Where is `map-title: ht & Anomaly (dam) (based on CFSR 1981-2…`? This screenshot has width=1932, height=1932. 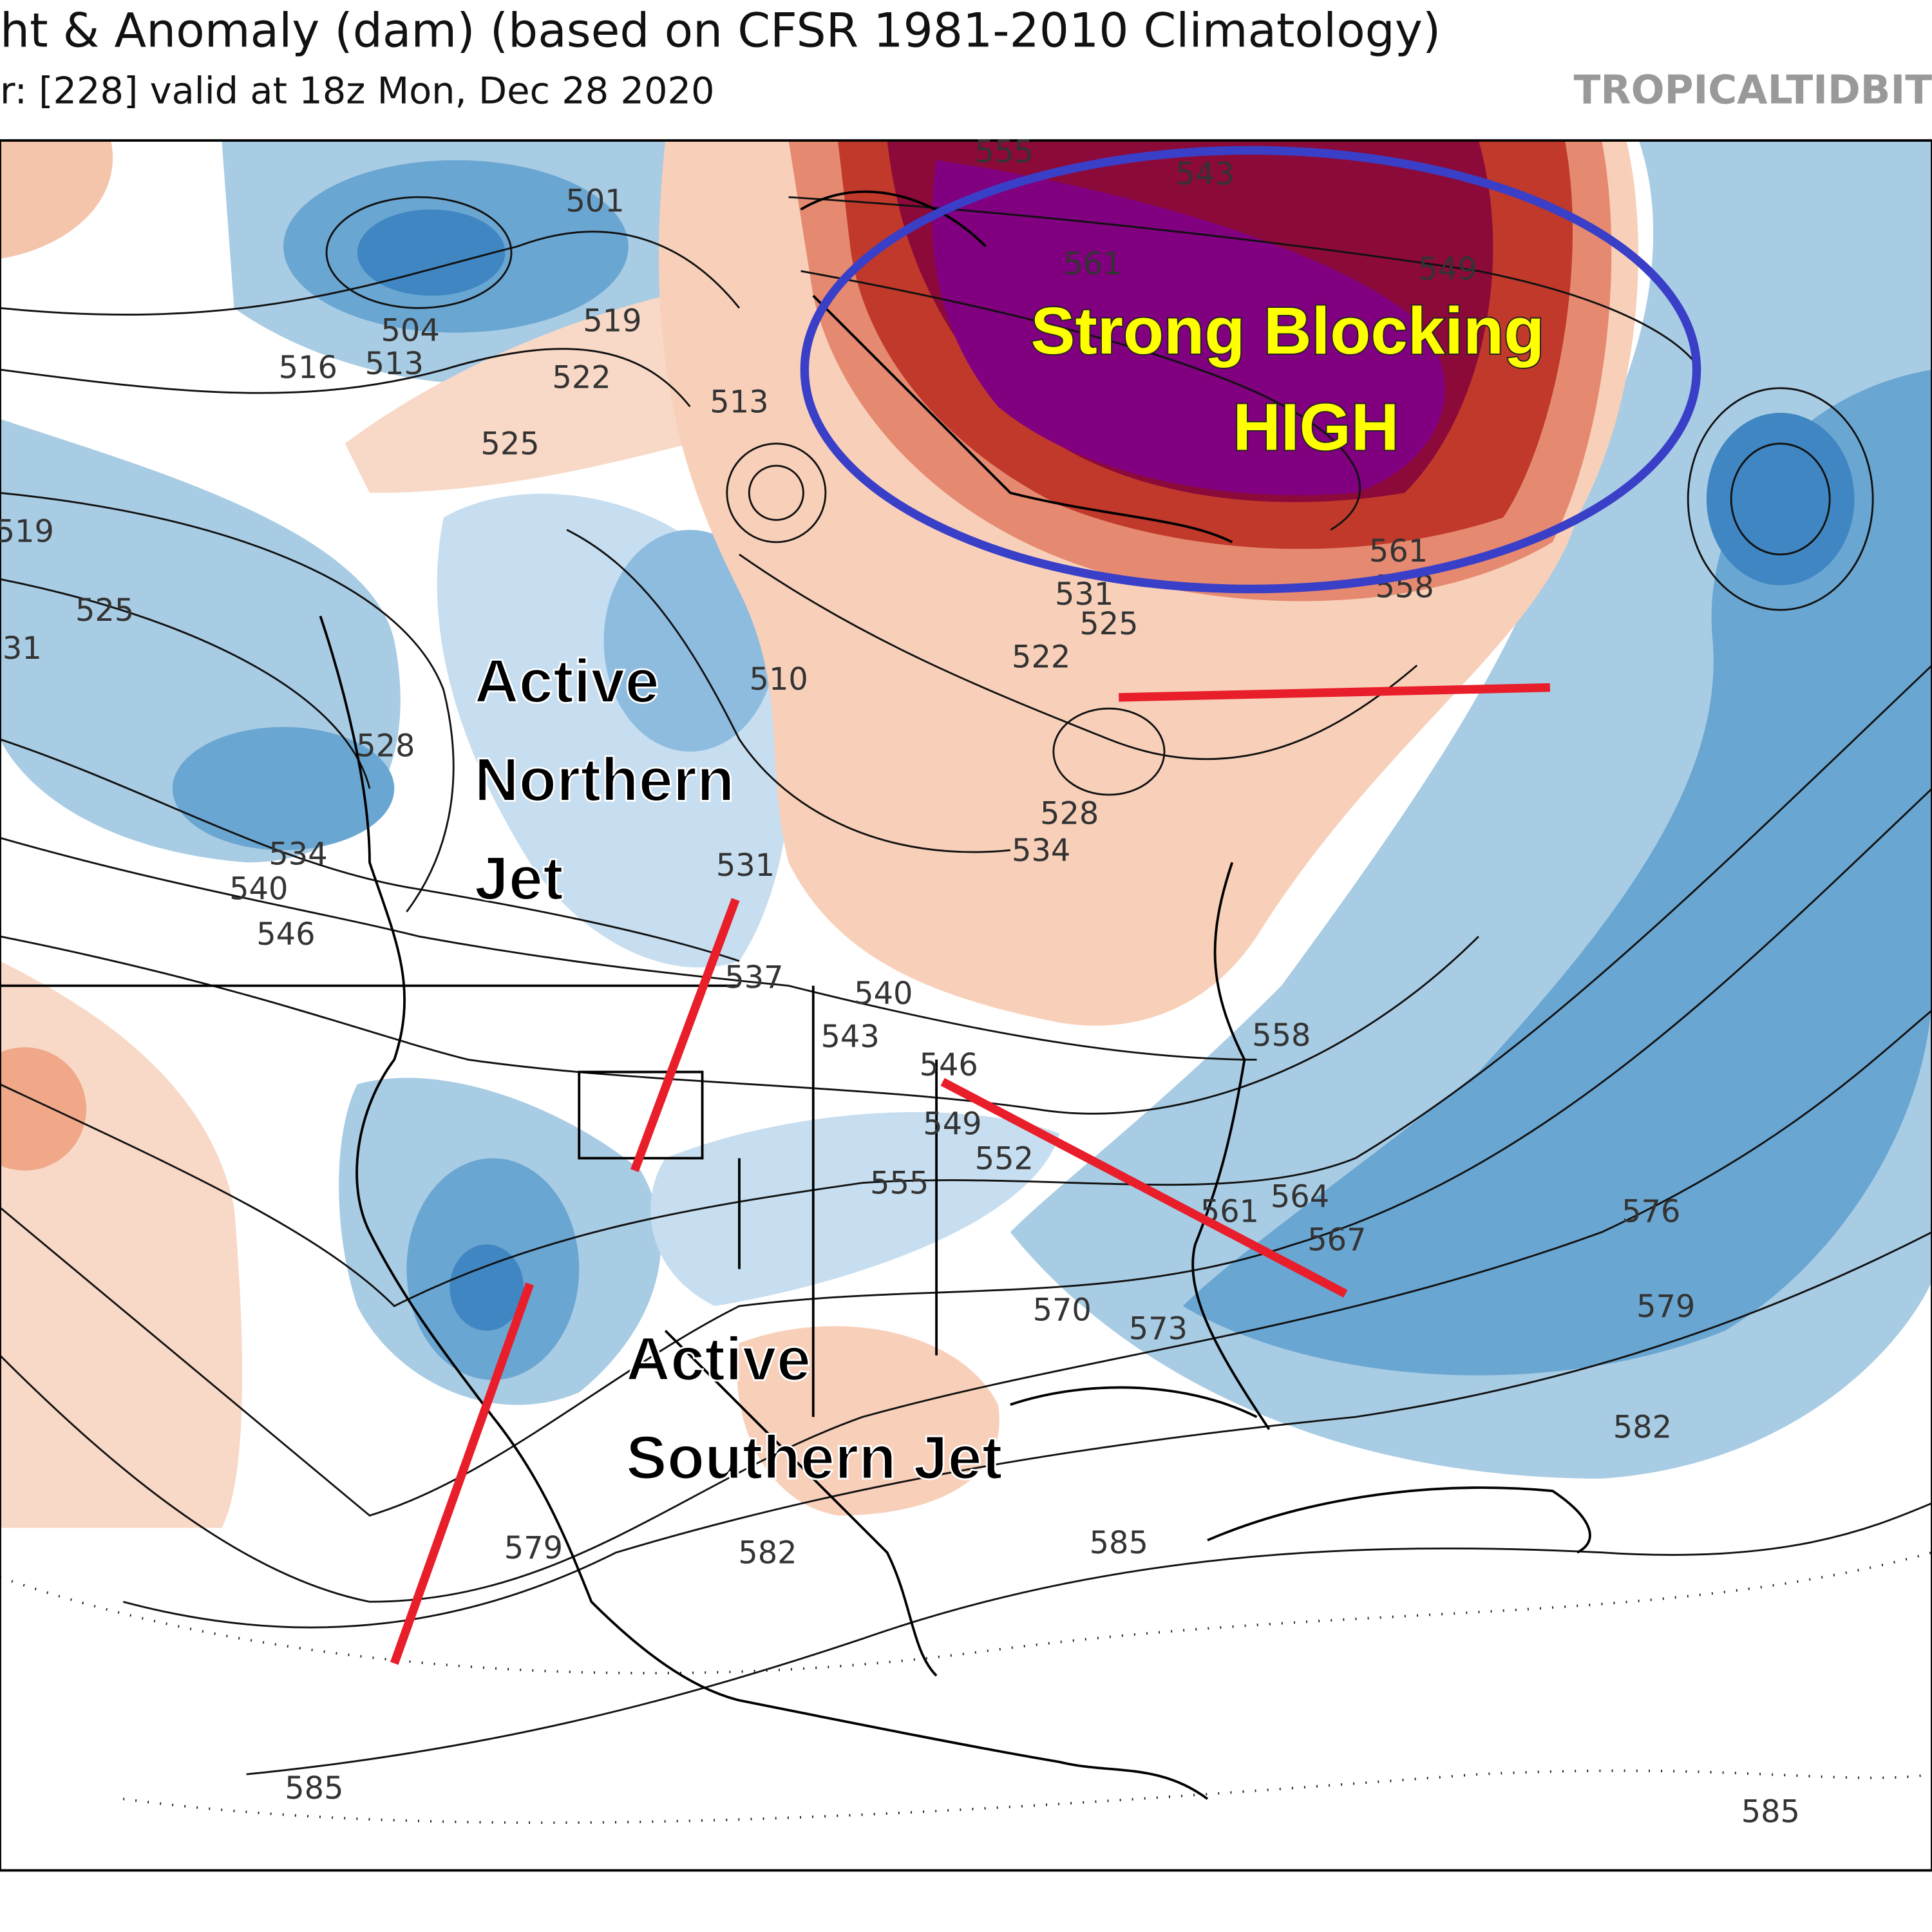
map-title: ht & Anomaly (dam) (based on CFSR 1981-2… is located at coordinates (720, 32).